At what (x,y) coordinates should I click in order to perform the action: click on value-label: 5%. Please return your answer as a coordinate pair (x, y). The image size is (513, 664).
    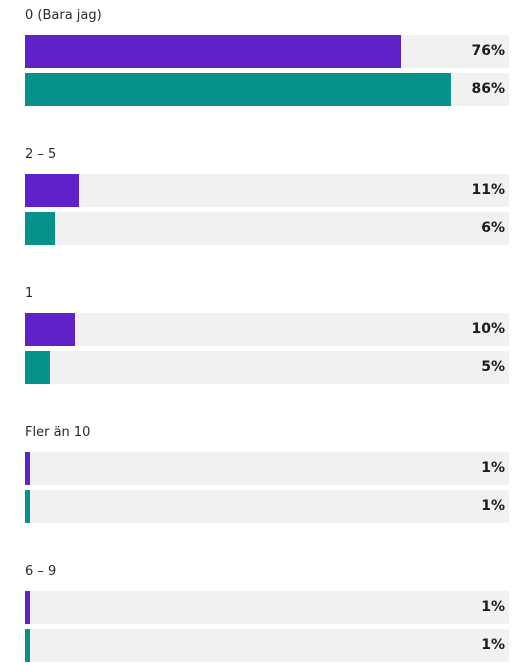
    Looking at the image, I should click on (493, 367).